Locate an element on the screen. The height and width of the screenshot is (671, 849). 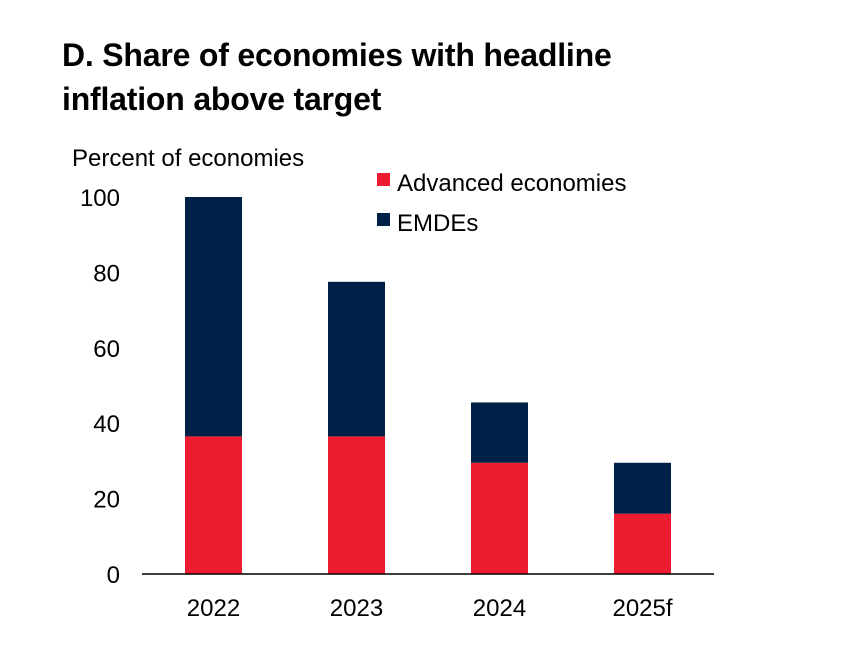
bar-advanced-economies-2024 is located at coordinates (499, 518).